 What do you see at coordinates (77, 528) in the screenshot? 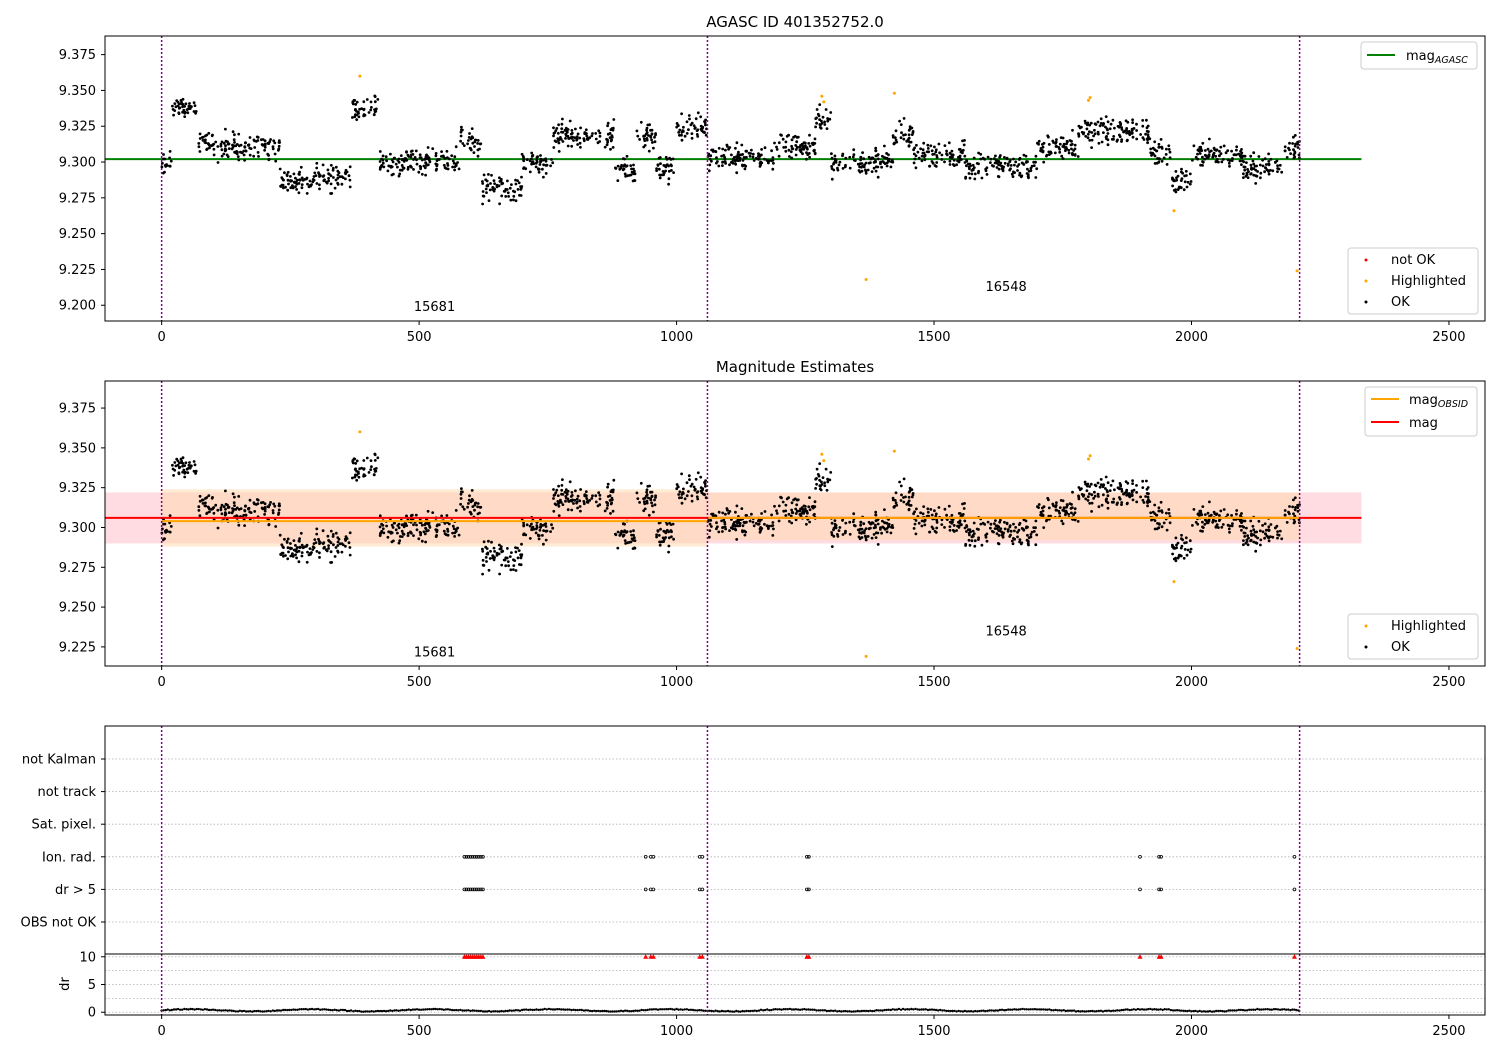
I see `y-tick-label: 9.300` at bounding box center [77, 528].